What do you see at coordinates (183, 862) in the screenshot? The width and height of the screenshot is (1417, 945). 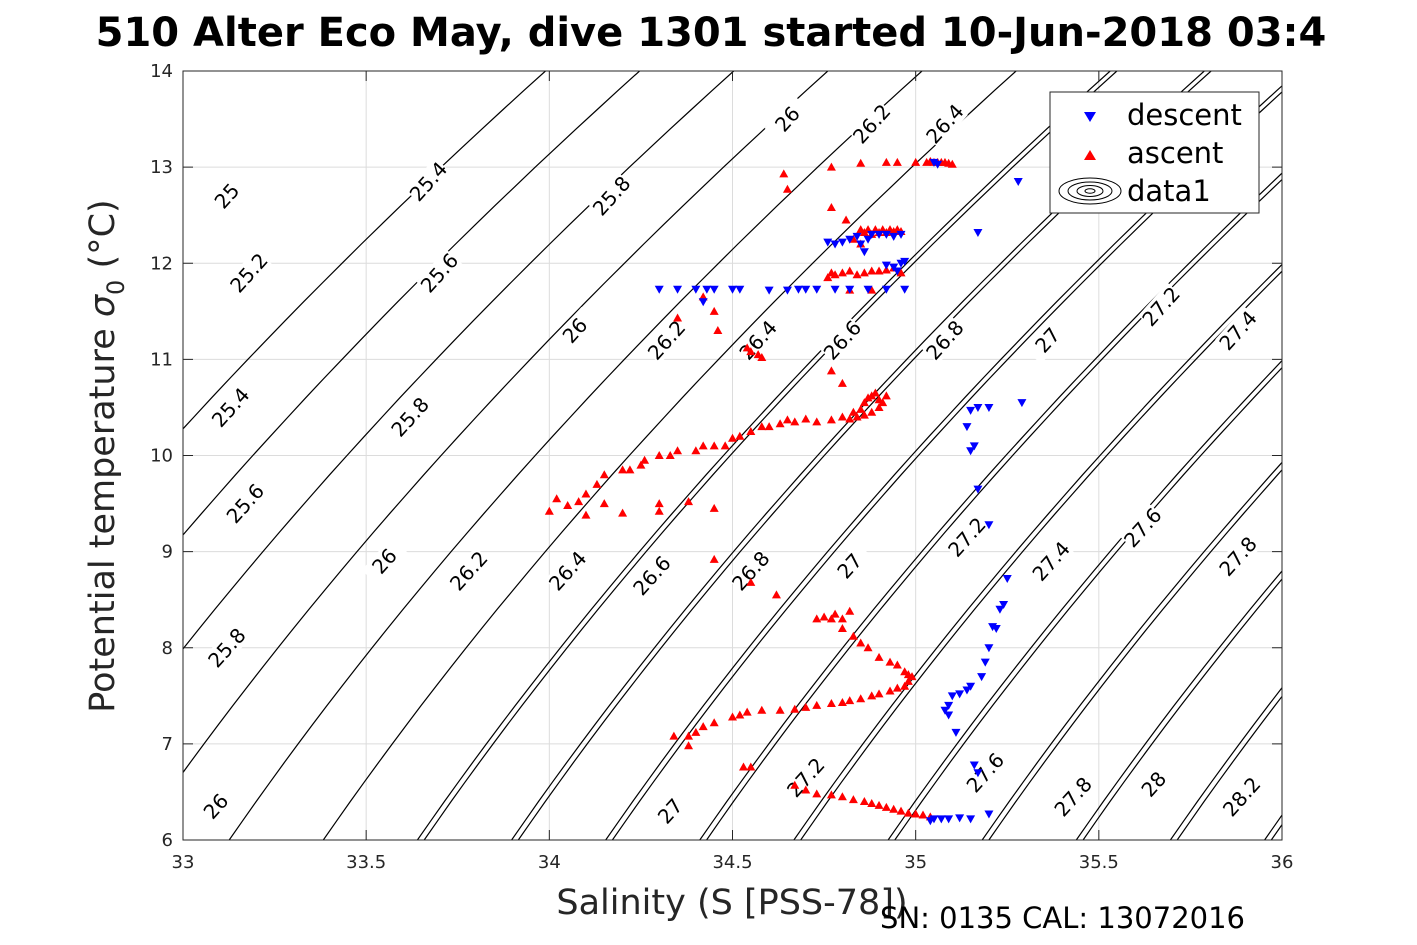 I see `x-tick-label: 33` at bounding box center [183, 862].